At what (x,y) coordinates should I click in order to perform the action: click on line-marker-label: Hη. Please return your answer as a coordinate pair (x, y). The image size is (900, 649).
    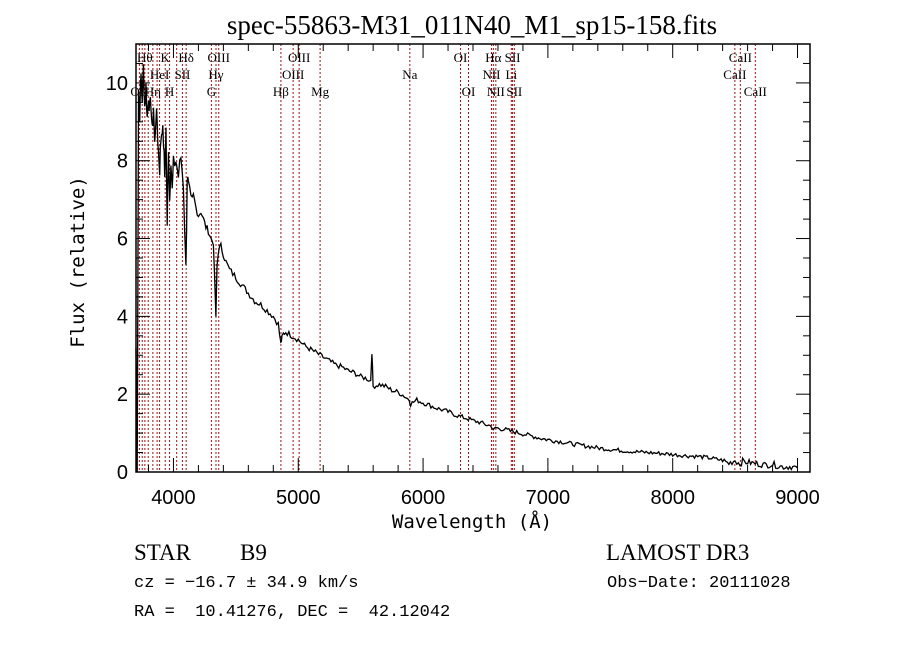
    Looking at the image, I should click on (153, 91).